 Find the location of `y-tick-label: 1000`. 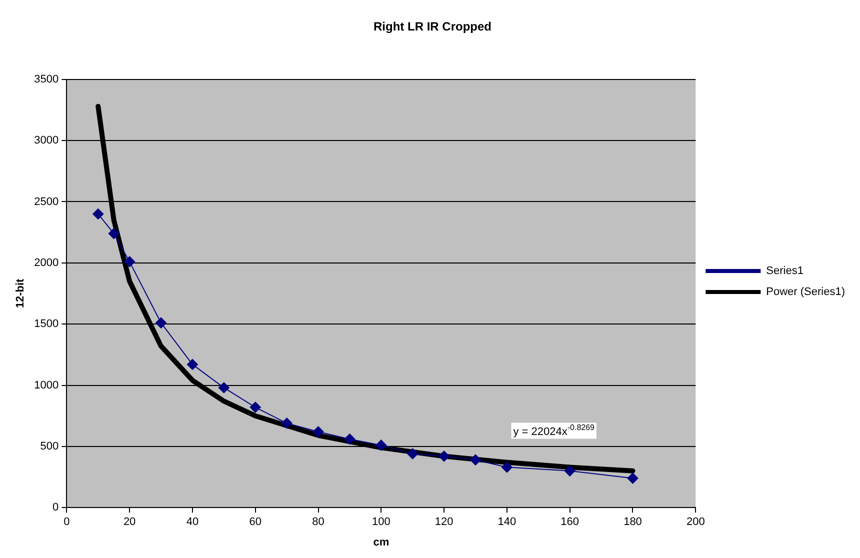

y-tick-label: 1000 is located at coordinates (46, 385).